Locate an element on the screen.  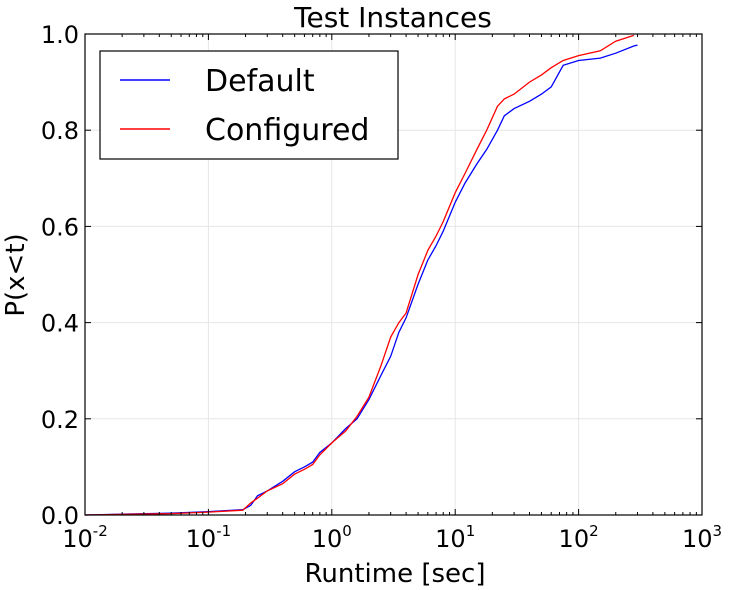
y-tick-label: 1.0 is located at coordinates (60, 35).